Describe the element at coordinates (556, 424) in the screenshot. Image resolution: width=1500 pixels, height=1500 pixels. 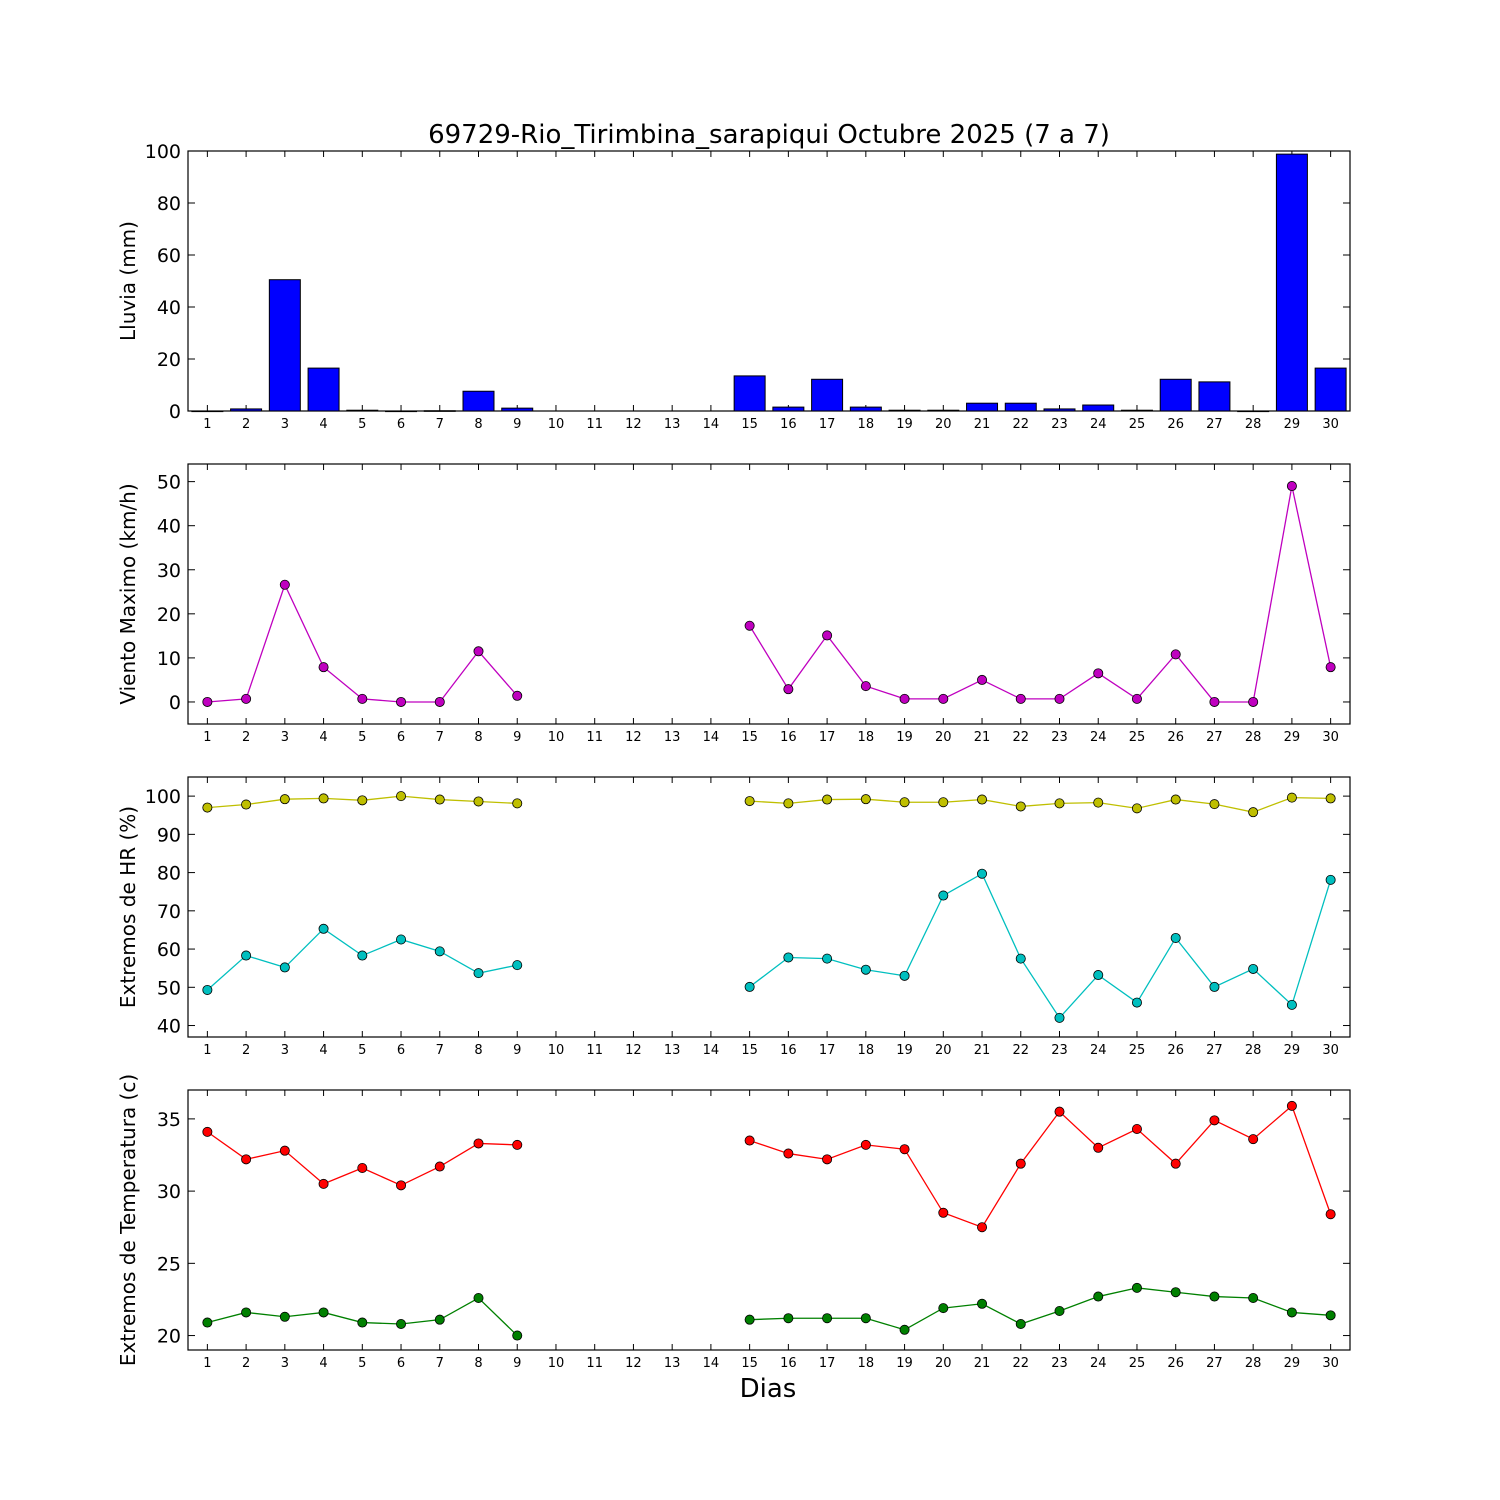
I see `x-tick-label: 10` at that location.